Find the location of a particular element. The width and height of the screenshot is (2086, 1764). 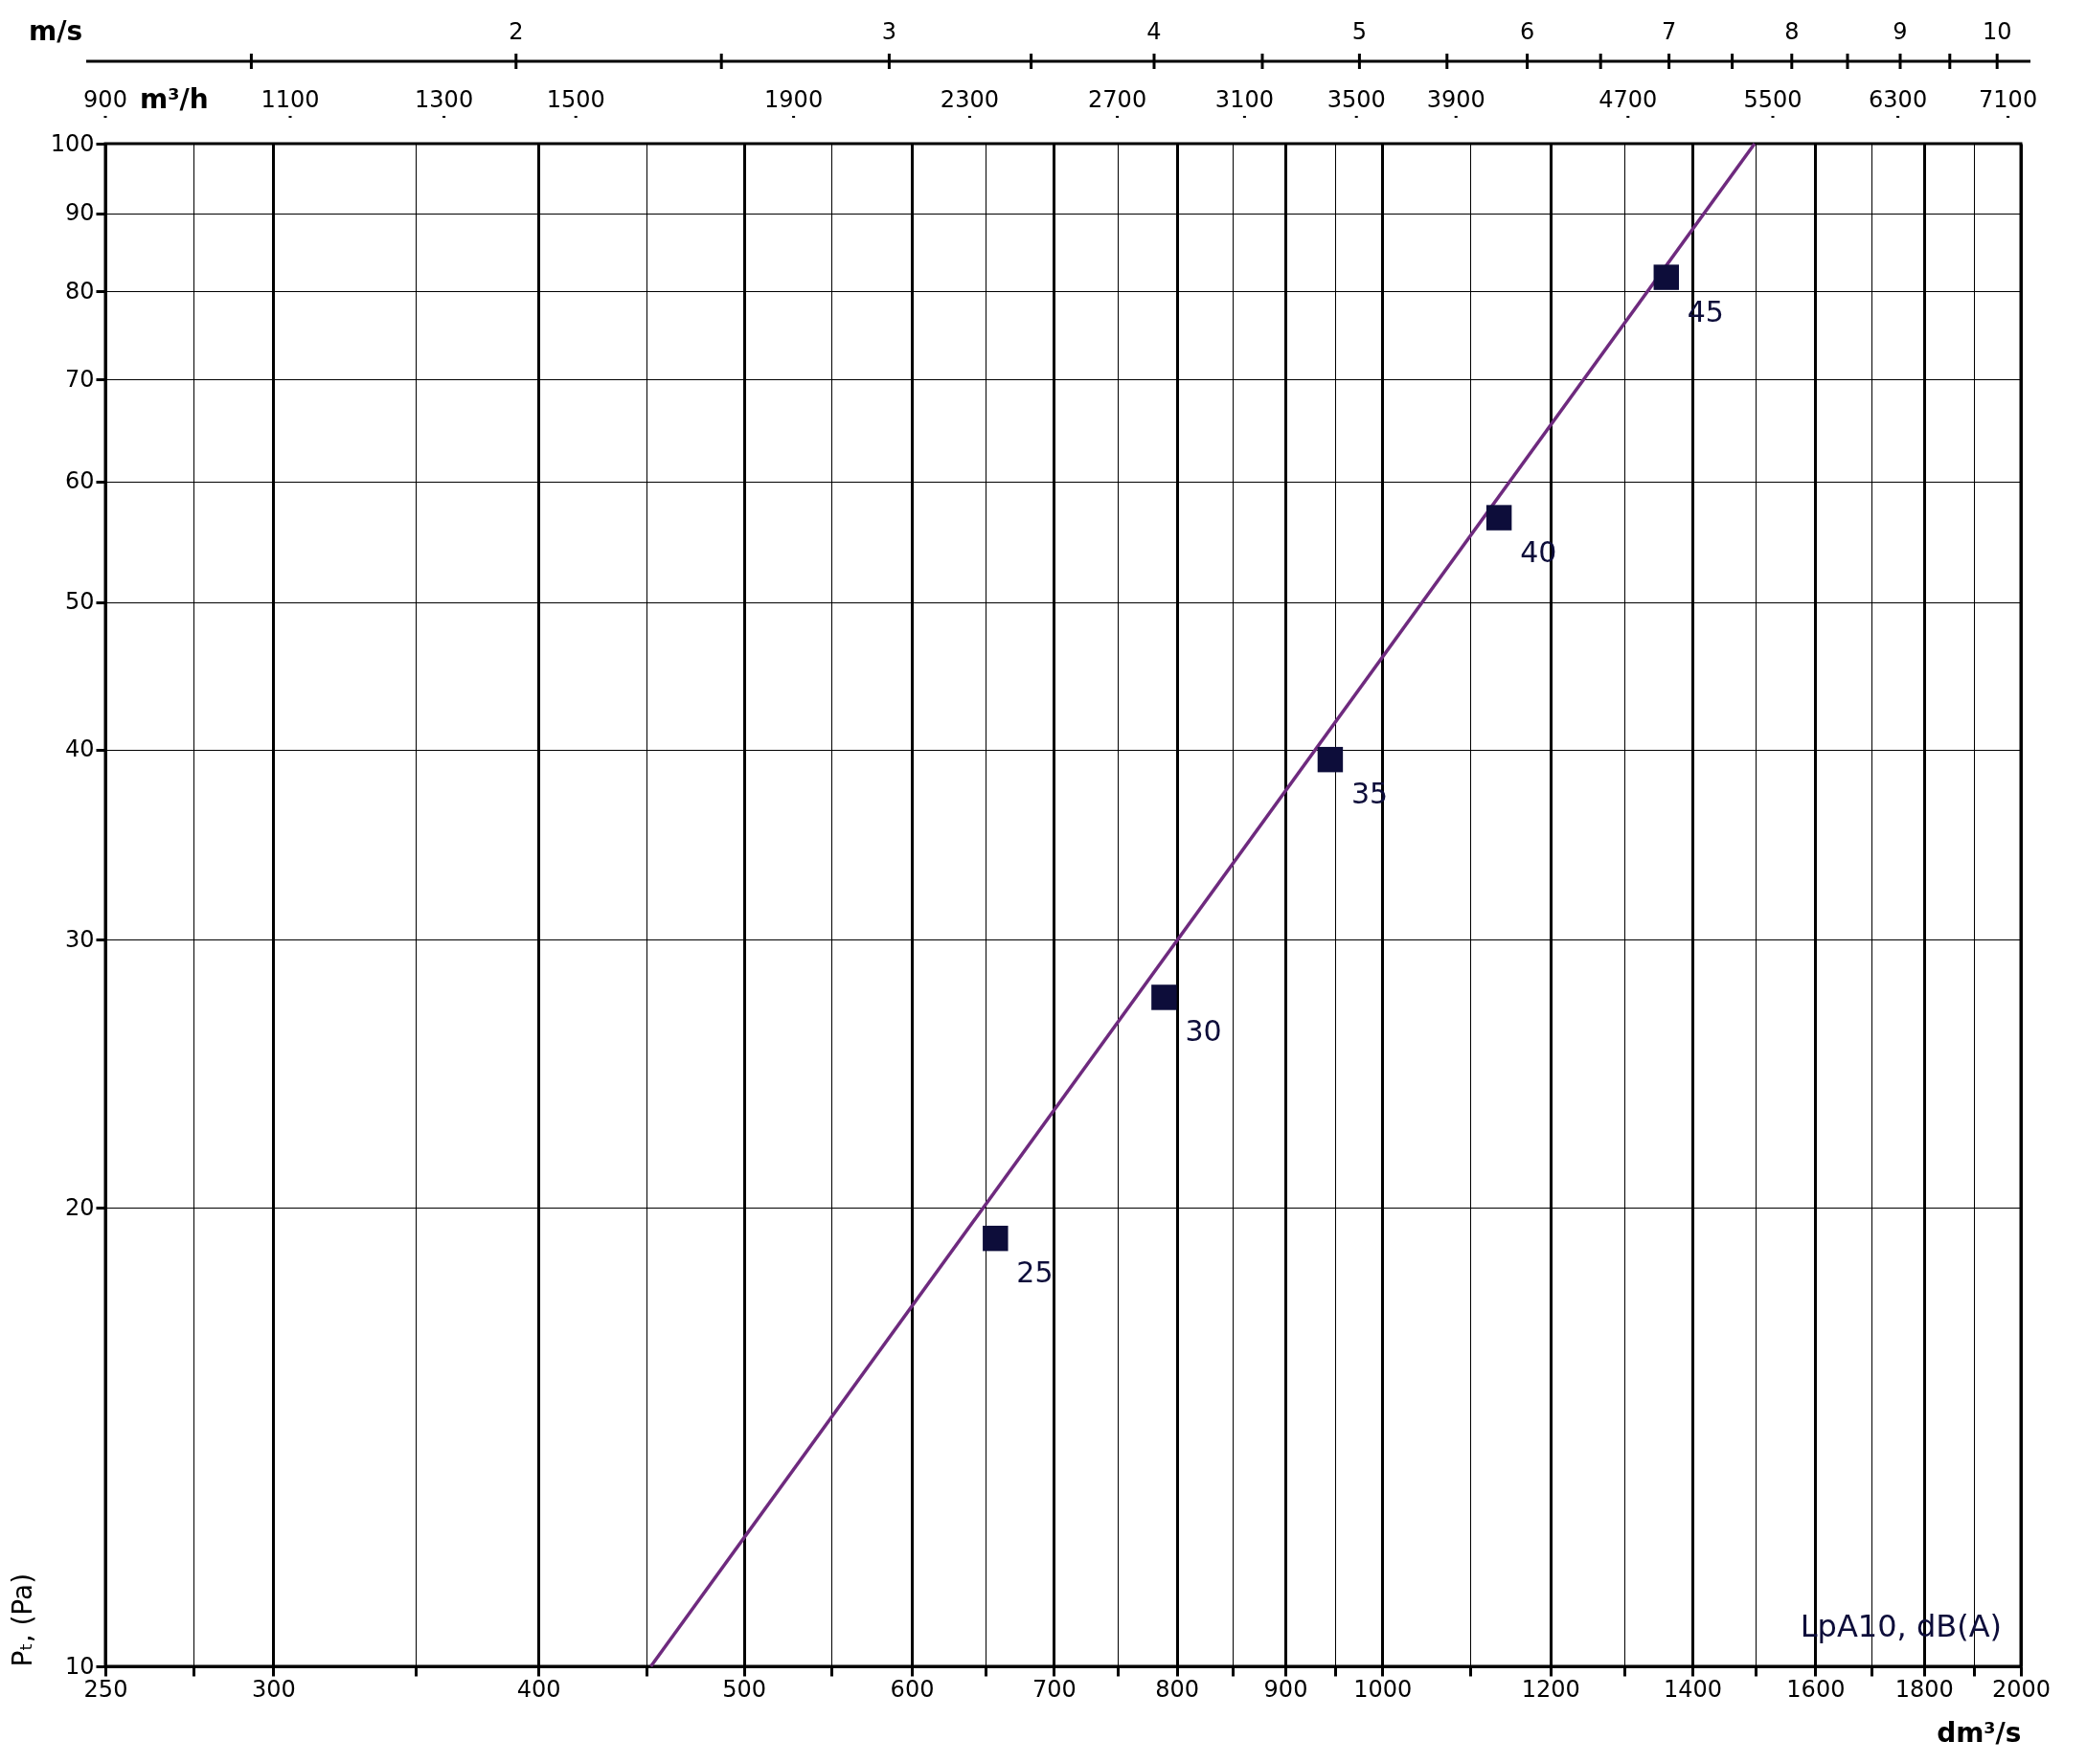

annotation: 30 is located at coordinates (1203, 1031).